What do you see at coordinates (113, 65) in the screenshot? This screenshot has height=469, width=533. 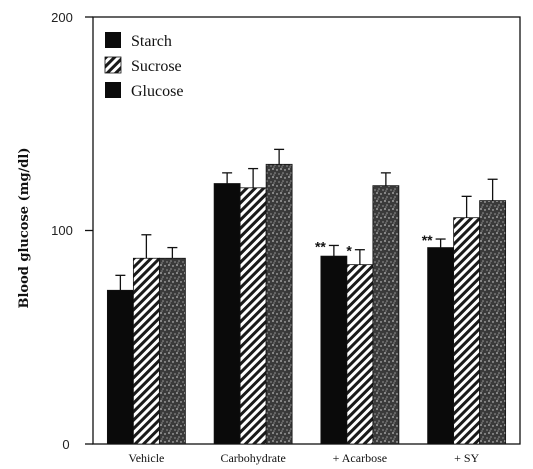 I see `legend-swatch-sucrose` at bounding box center [113, 65].